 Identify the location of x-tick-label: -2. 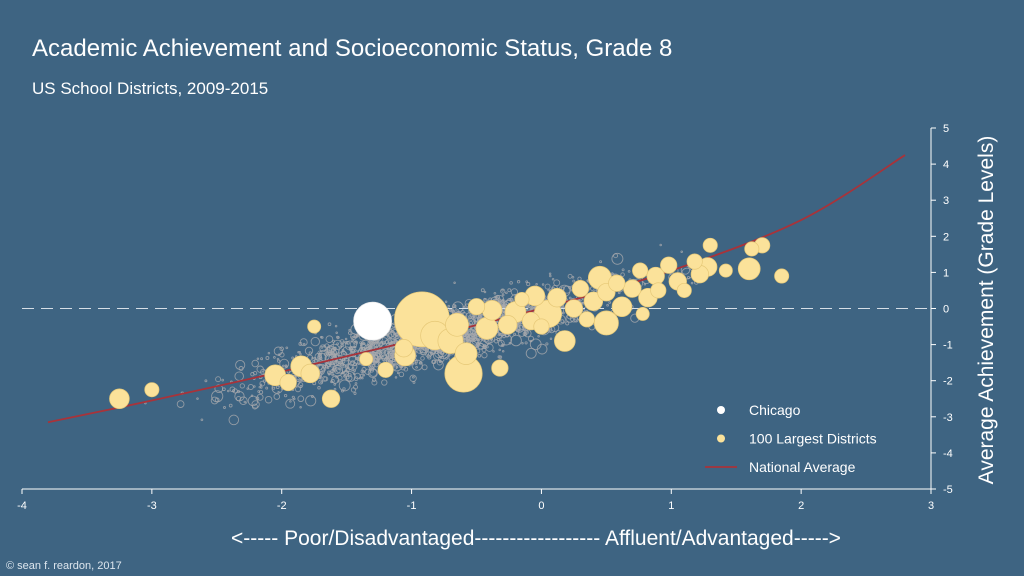
(282, 506).